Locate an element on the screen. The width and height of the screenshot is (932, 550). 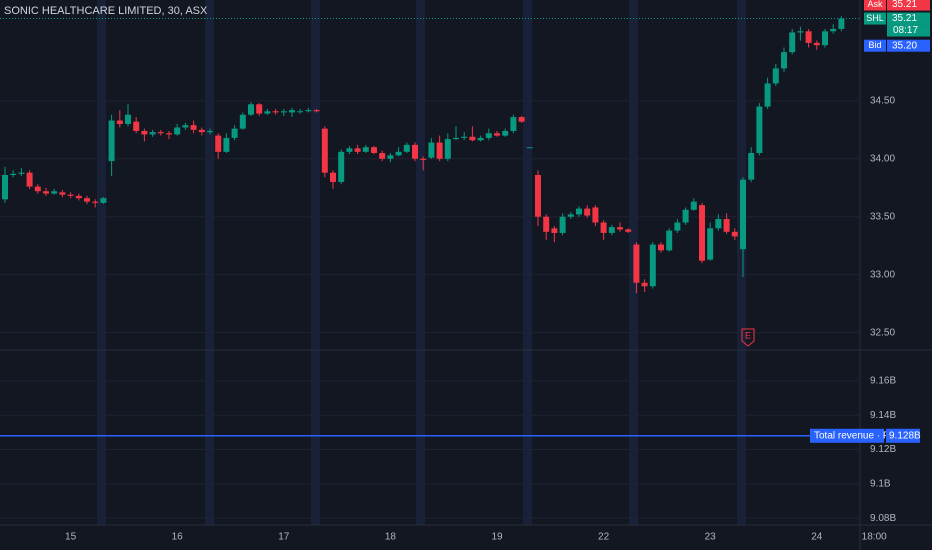
indicator-value: 9.128B is located at coordinates (905, 435).